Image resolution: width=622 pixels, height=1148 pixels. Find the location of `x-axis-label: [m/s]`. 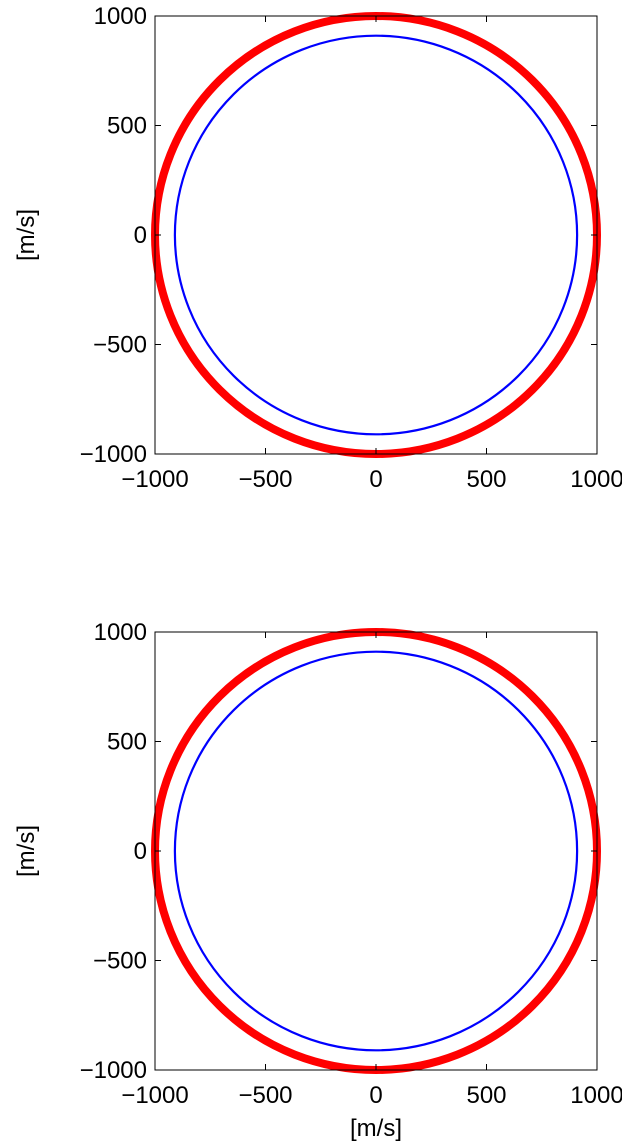

x-axis-label: [m/s] is located at coordinates (376, 1128).